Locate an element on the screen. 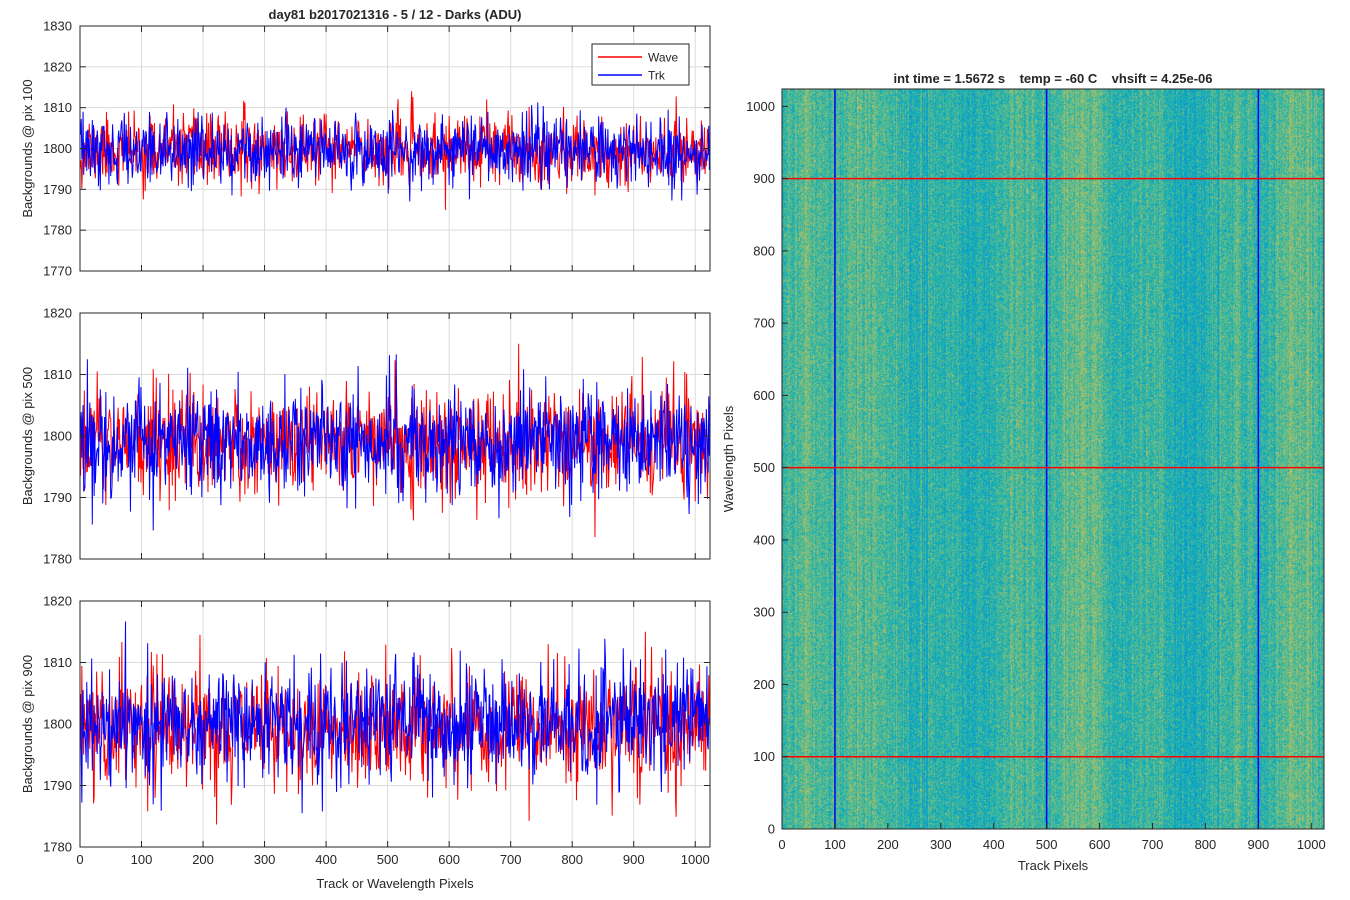  y-tick-label: 1000 is located at coordinates (760, 106).